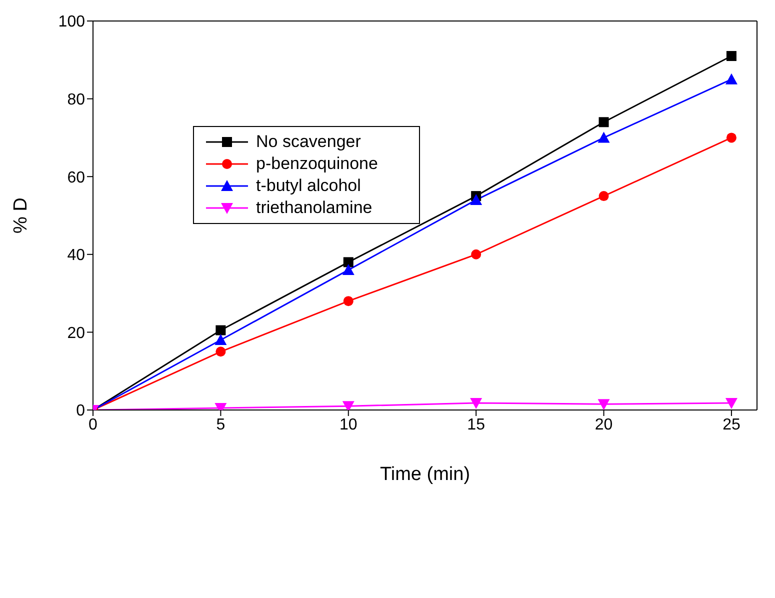  I want to click on x-axis-title: Time (min), so click(425, 474).